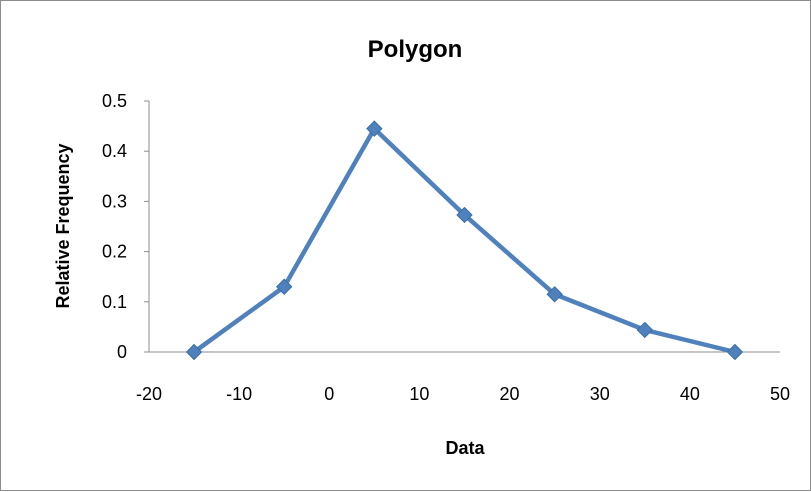 The width and height of the screenshot is (811, 492). I want to click on y-tick-label: 0.2, so click(114, 252).